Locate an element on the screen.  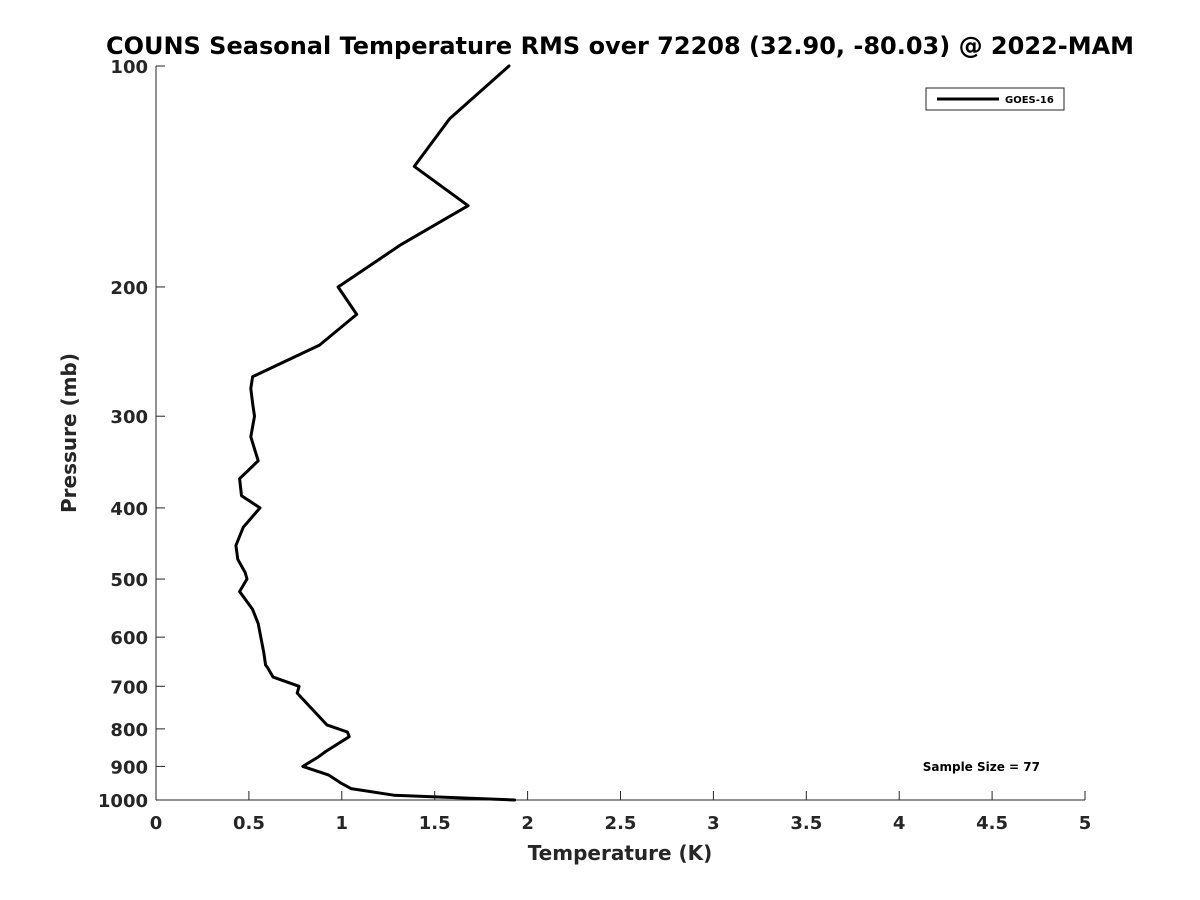
y-axis-label: Pressure (mb) is located at coordinates (69, 433).